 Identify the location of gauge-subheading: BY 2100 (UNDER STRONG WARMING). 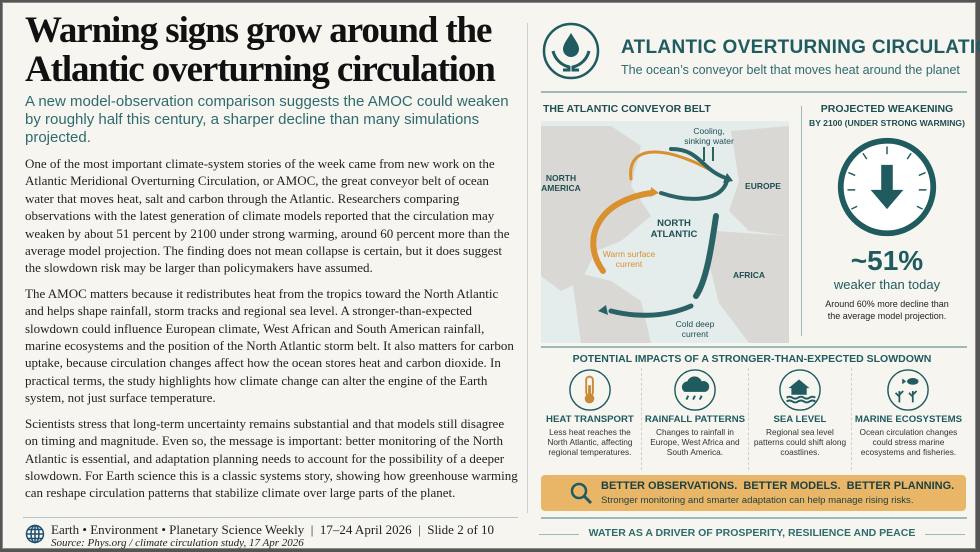
(887, 123).